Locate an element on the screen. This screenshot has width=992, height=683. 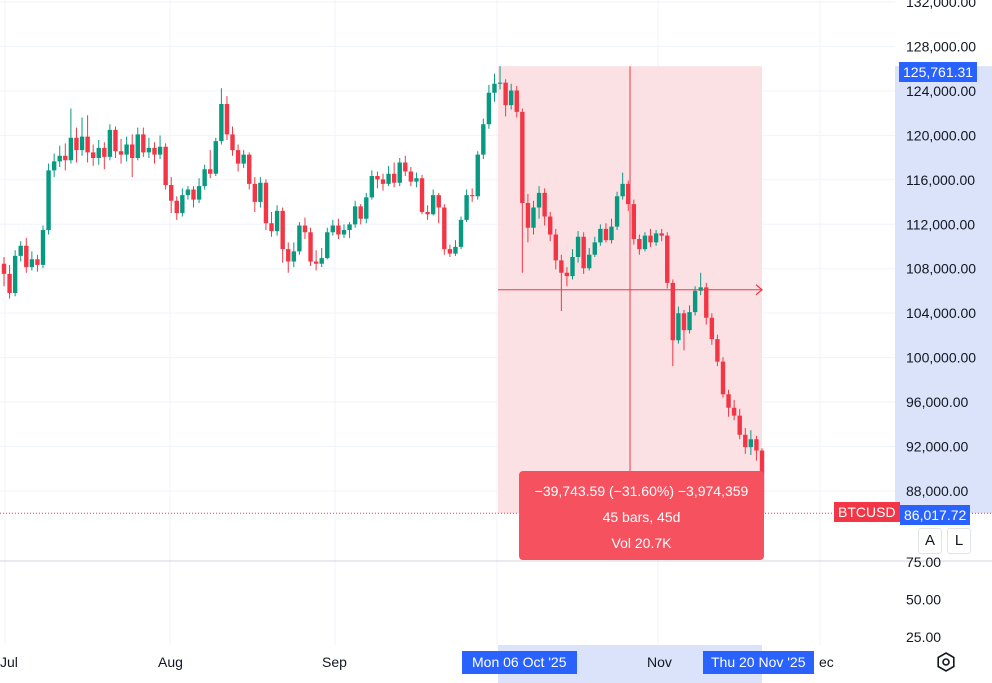
volume-tick-label: 75.00 is located at coordinates (923, 562).